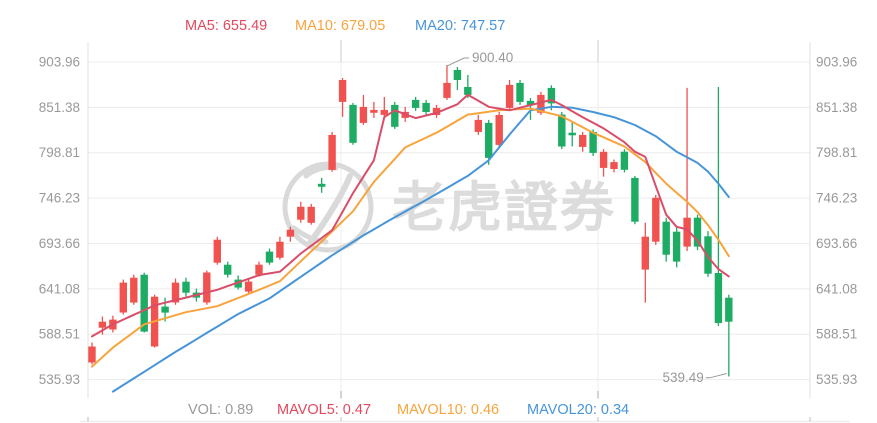  What do you see at coordinates (578, 410) in the screenshot?
I see `mavol20-legend-label: MAVOL20: 0.34` at bounding box center [578, 410].